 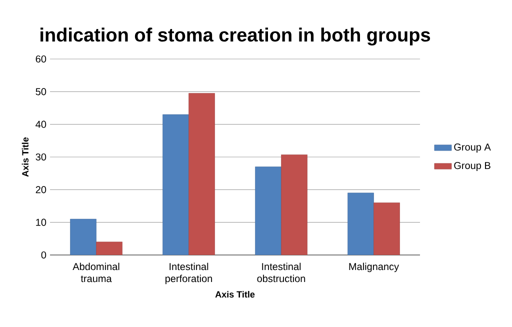 What do you see at coordinates (25, 157) in the screenshot?
I see `y-axis-title: Axis Title` at bounding box center [25, 157].